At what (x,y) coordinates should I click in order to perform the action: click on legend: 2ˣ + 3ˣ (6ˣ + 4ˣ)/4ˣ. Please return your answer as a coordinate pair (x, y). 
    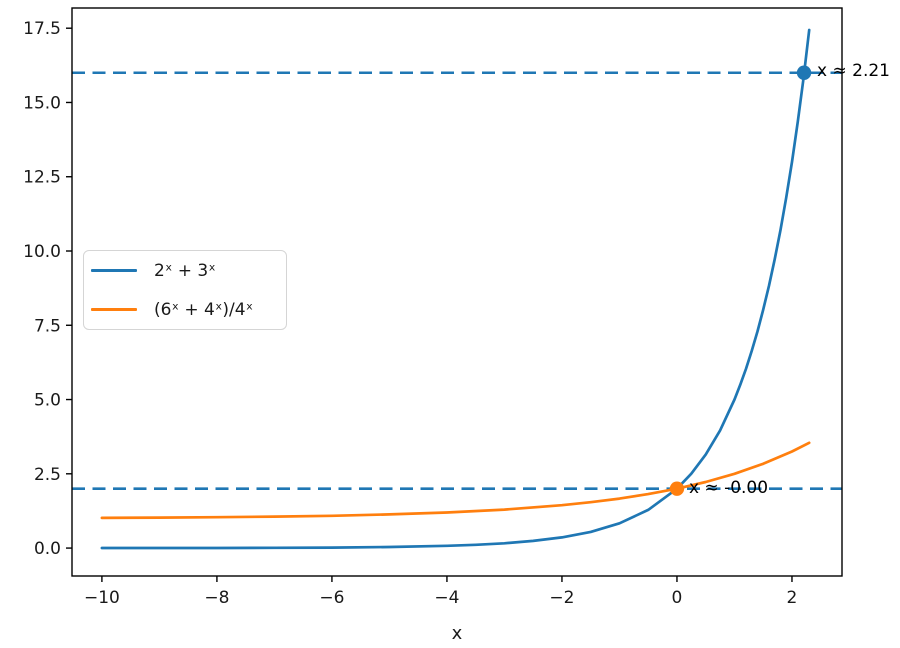
    Looking at the image, I should click on (185, 290).